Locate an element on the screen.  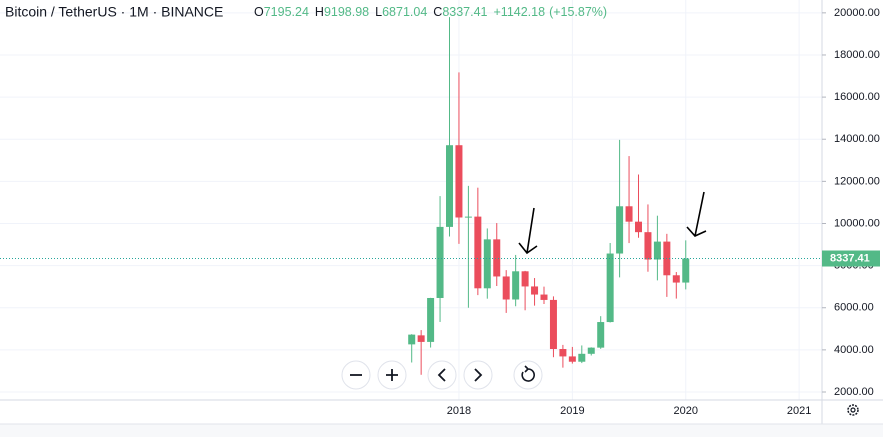
ohlc-key: O is located at coordinates (259, 12).